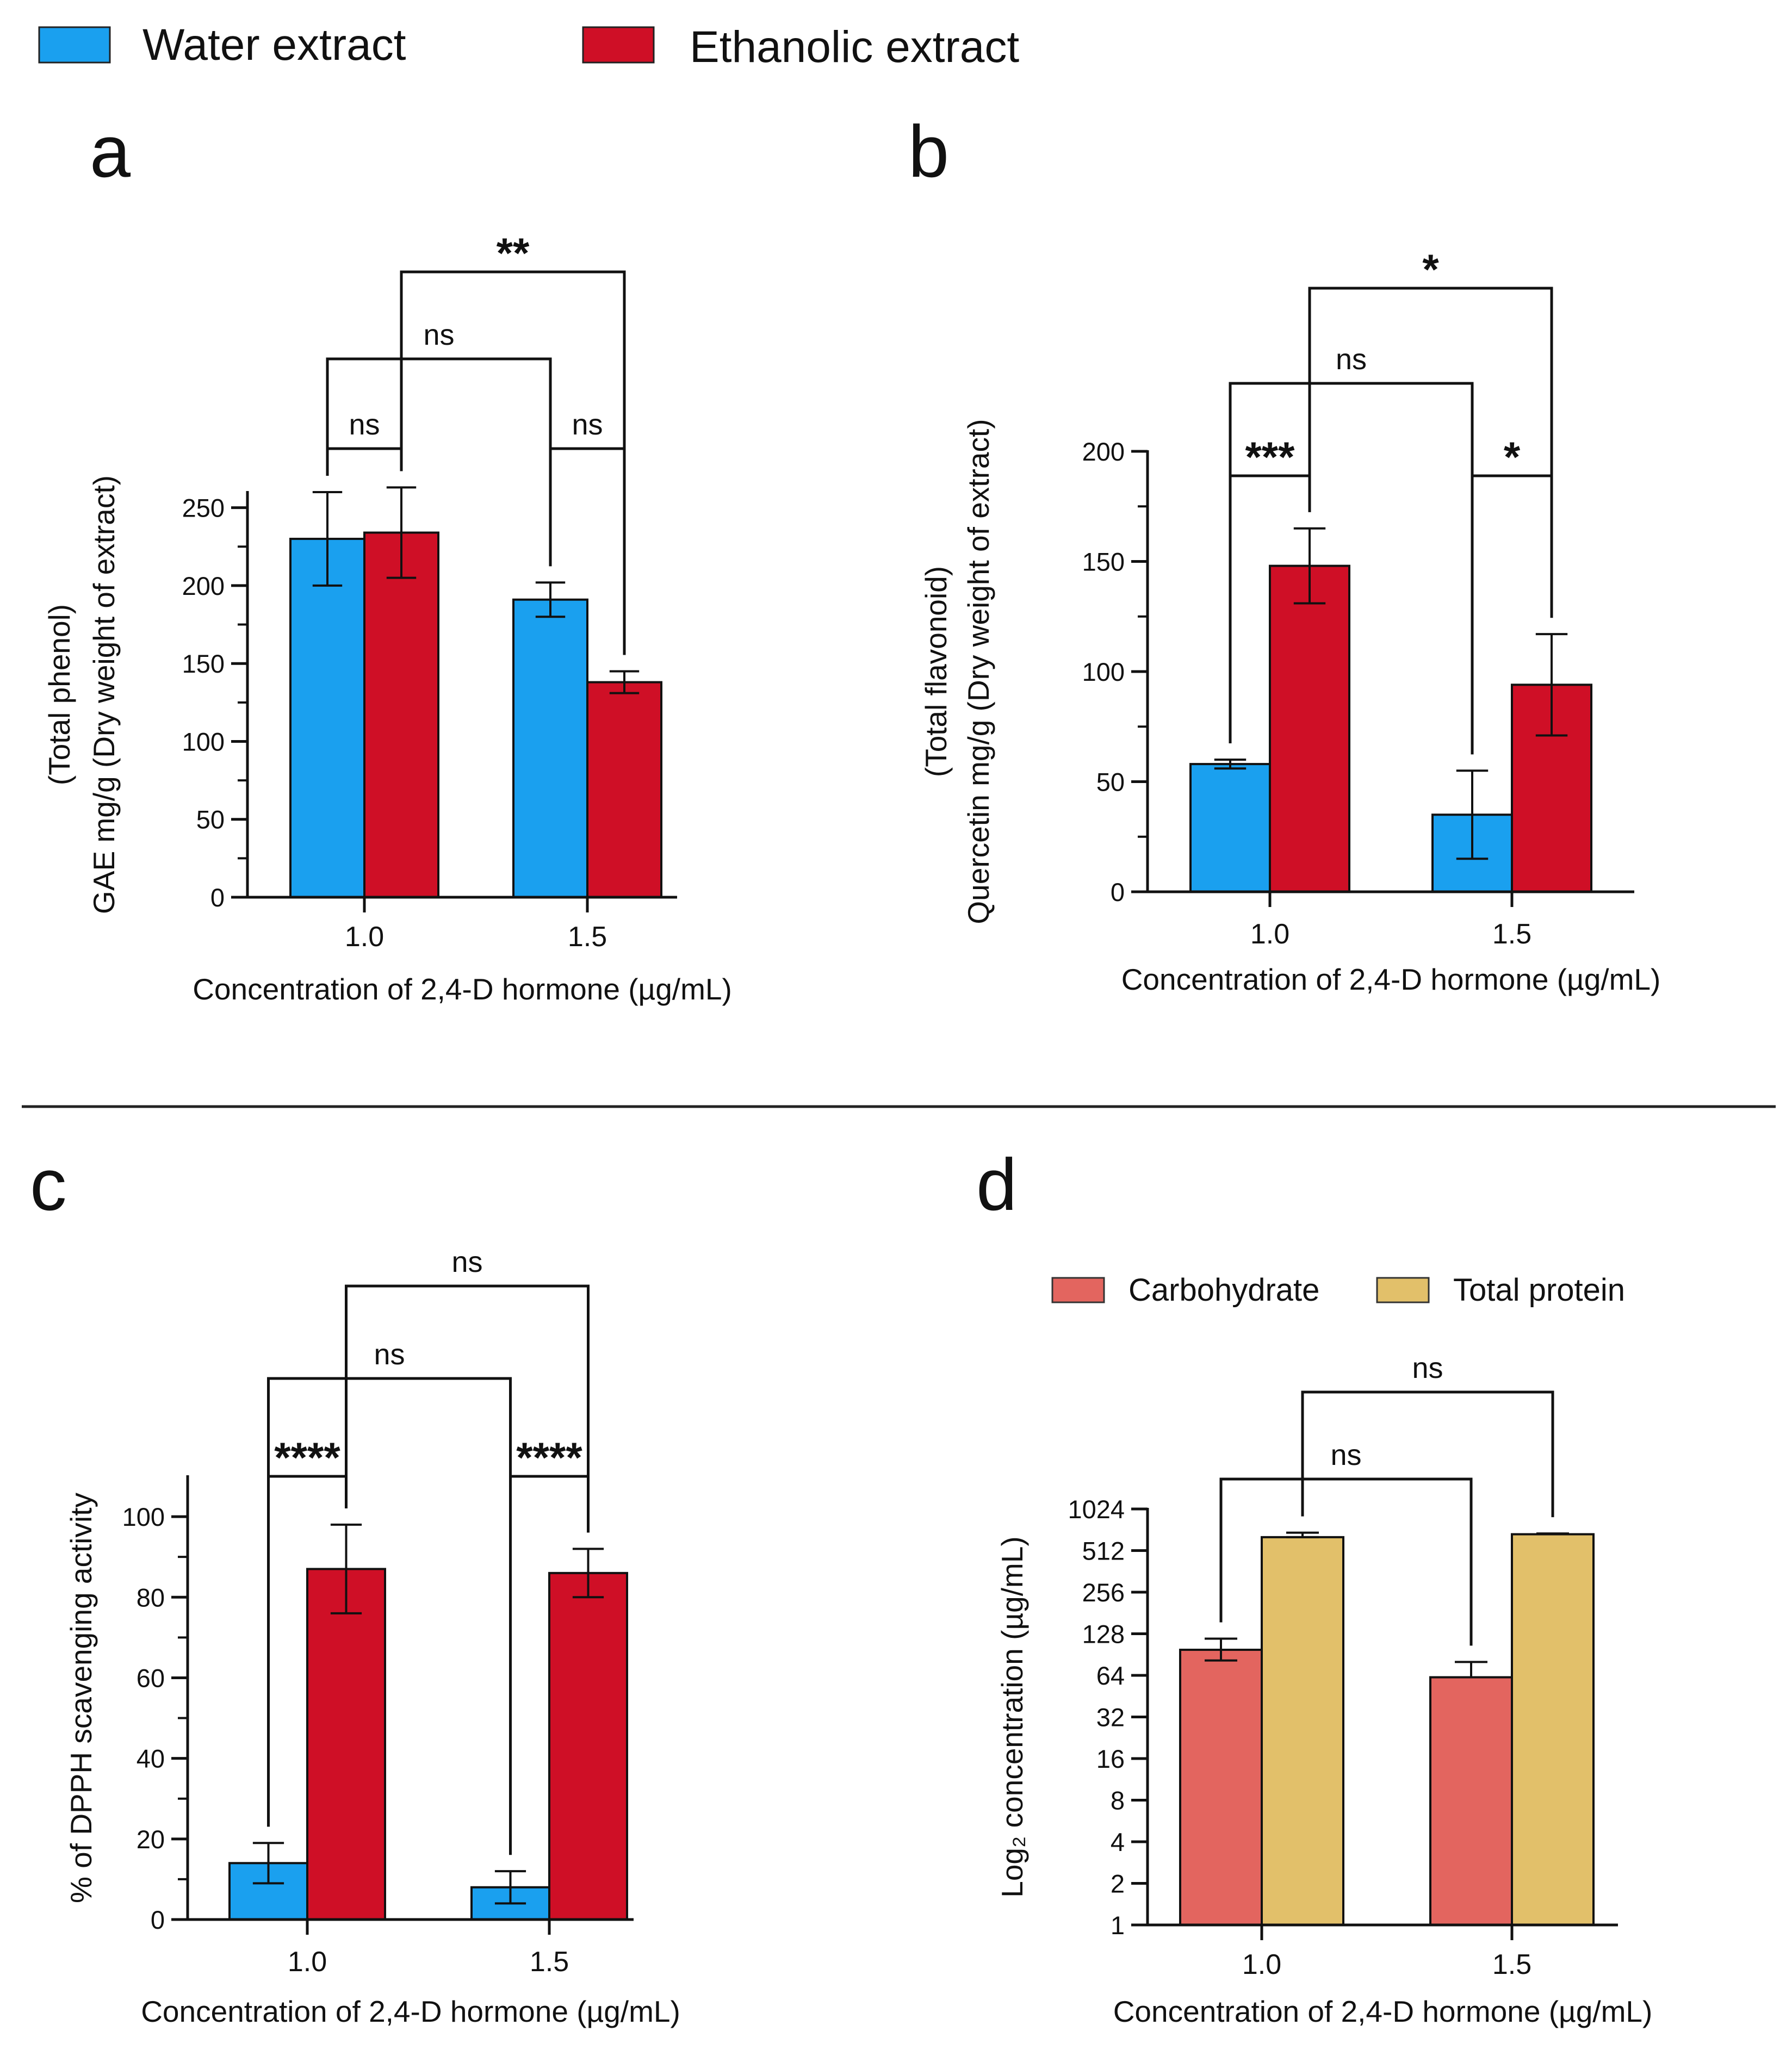 The width and height of the screenshot is (1792, 2056). I want to click on bar-d-total-protein-1.5, so click(1553, 1730).